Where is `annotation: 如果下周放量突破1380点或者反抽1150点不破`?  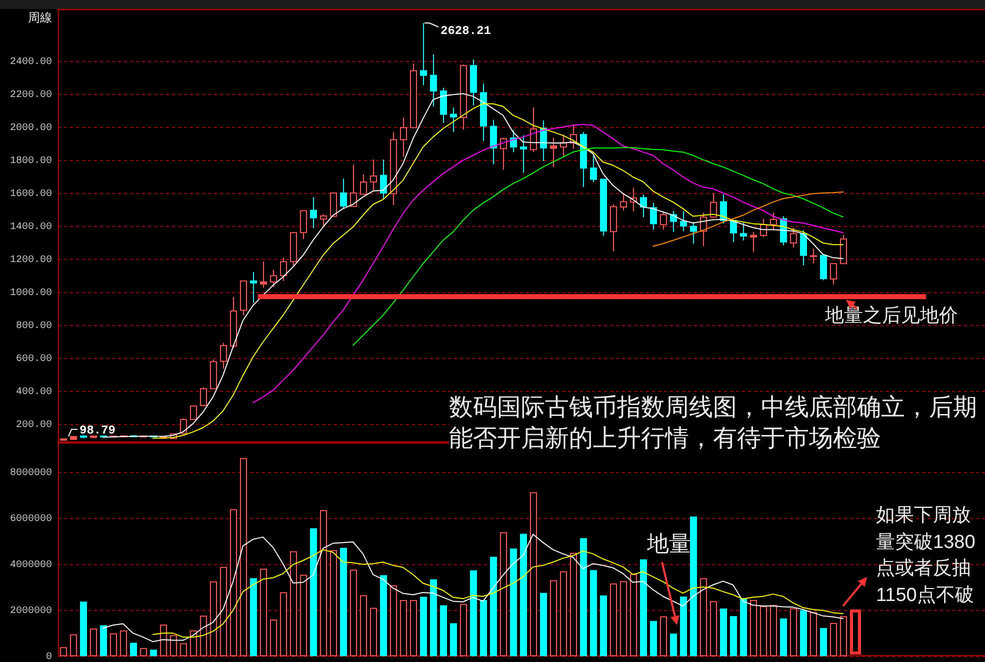
annotation: 如果下周放量突破1380点或者反抽1150点不破 is located at coordinates (926, 556).